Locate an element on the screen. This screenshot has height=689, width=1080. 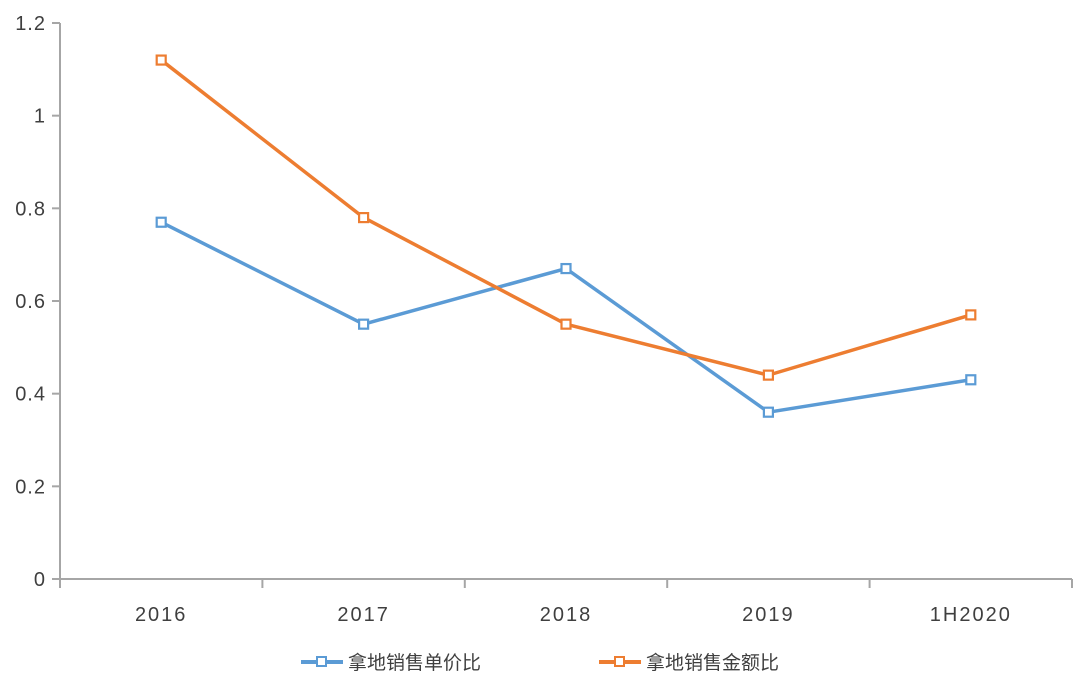
legend-item-unit-price-ratio: 拿地销售单价比 is located at coordinates (390, 661).